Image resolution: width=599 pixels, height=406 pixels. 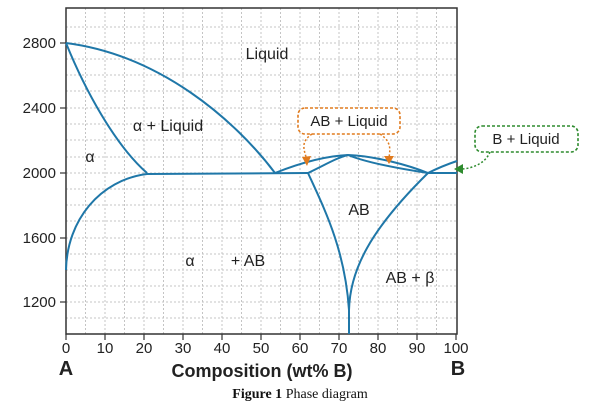 What do you see at coordinates (39, 43) in the screenshot?
I see `y-tick-label-2800: 2800` at bounding box center [39, 43].